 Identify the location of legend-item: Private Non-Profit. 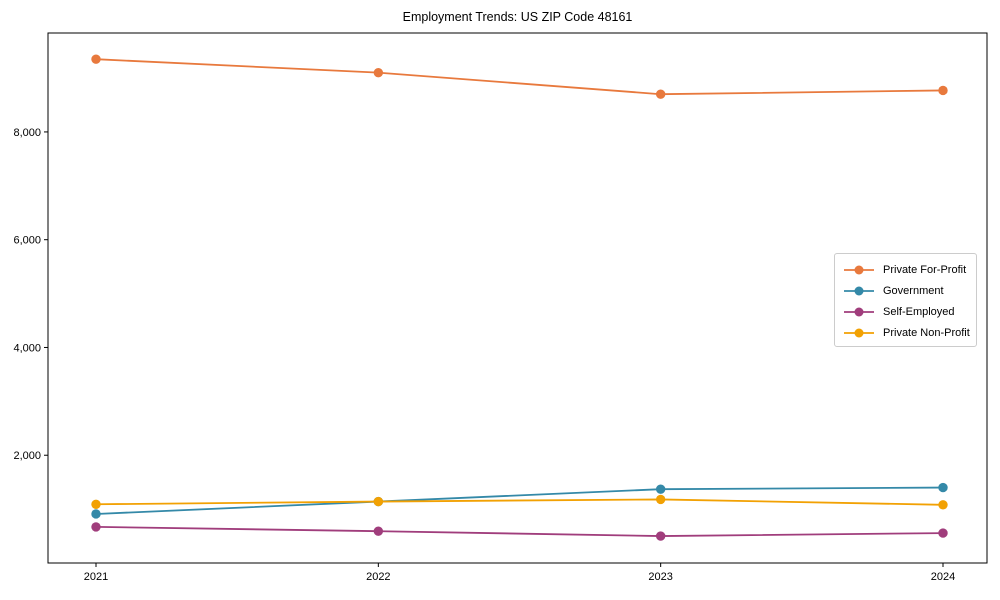
(909, 332).